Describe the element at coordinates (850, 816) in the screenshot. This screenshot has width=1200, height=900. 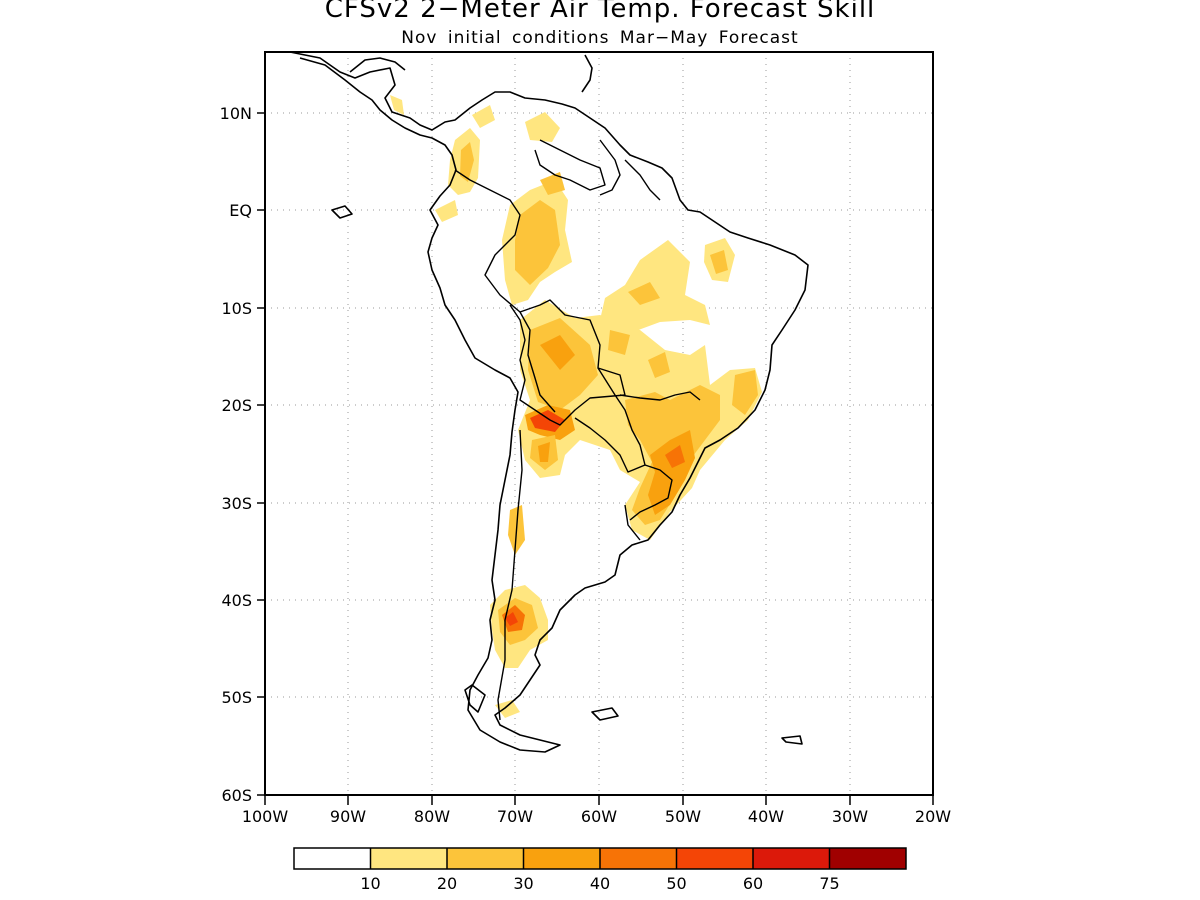
I see `lon-tick-label: 30W` at that location.